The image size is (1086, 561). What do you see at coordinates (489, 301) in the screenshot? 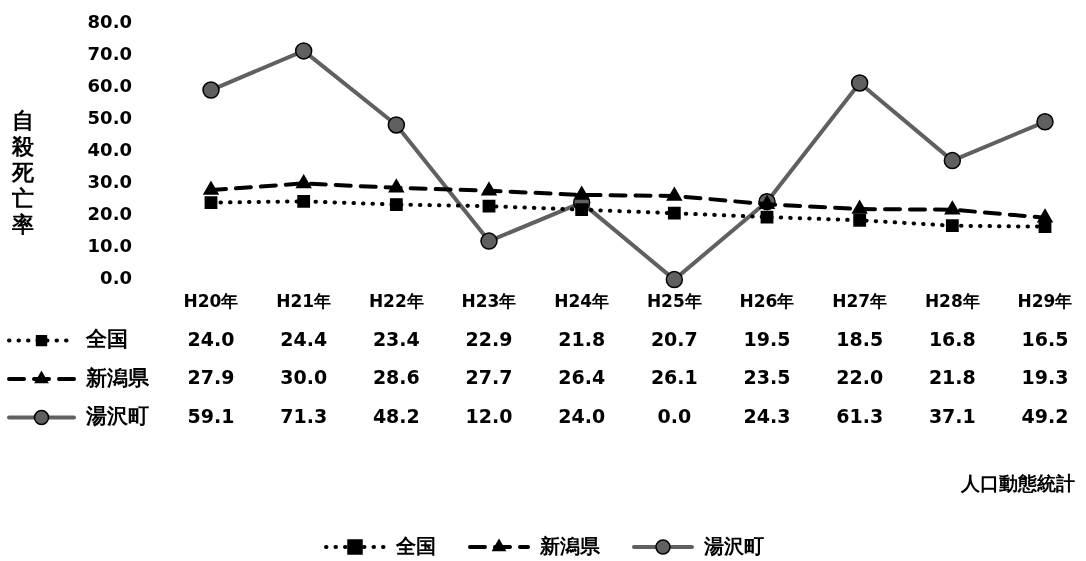
I see `x-tick-label: H23年` at bounding box center [489, 301].